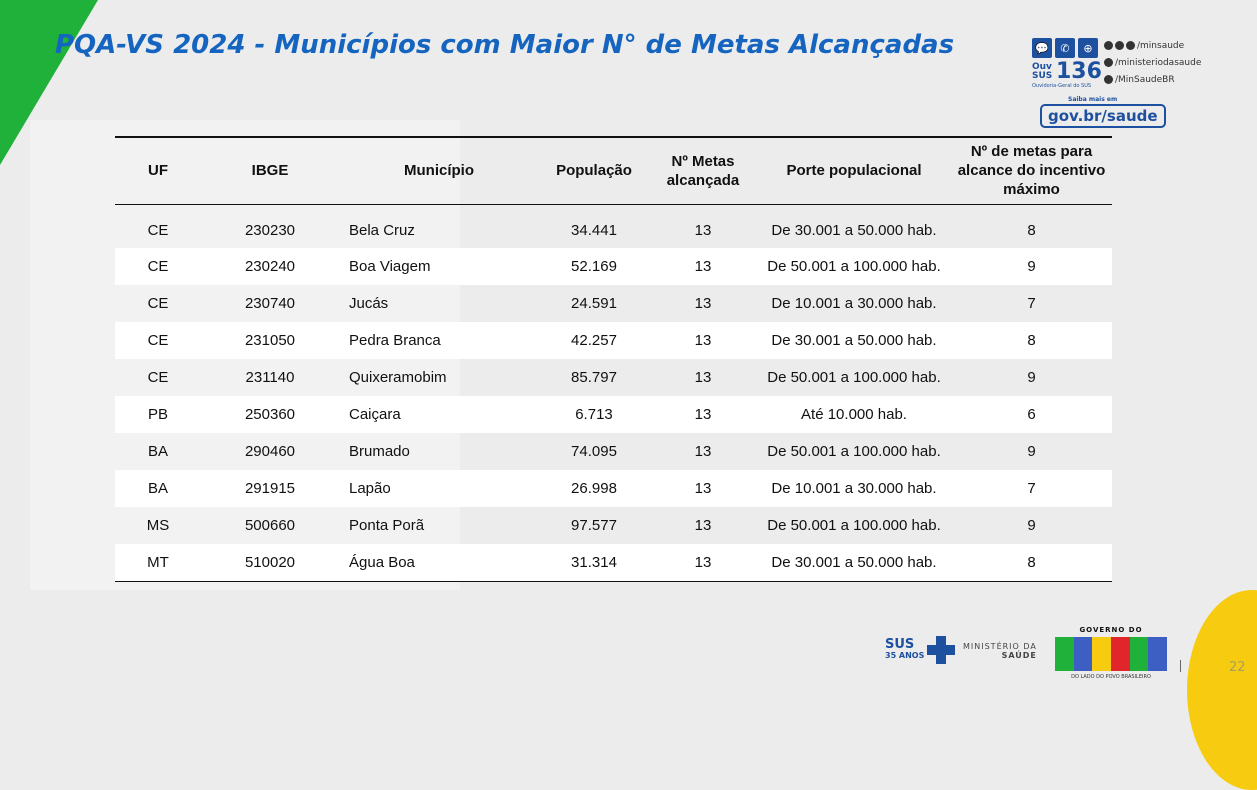 The image size is (1257, 790). Describe the element at coordinates (439, 171) in the screenshot. I see `col-municipio: Município` at that location.